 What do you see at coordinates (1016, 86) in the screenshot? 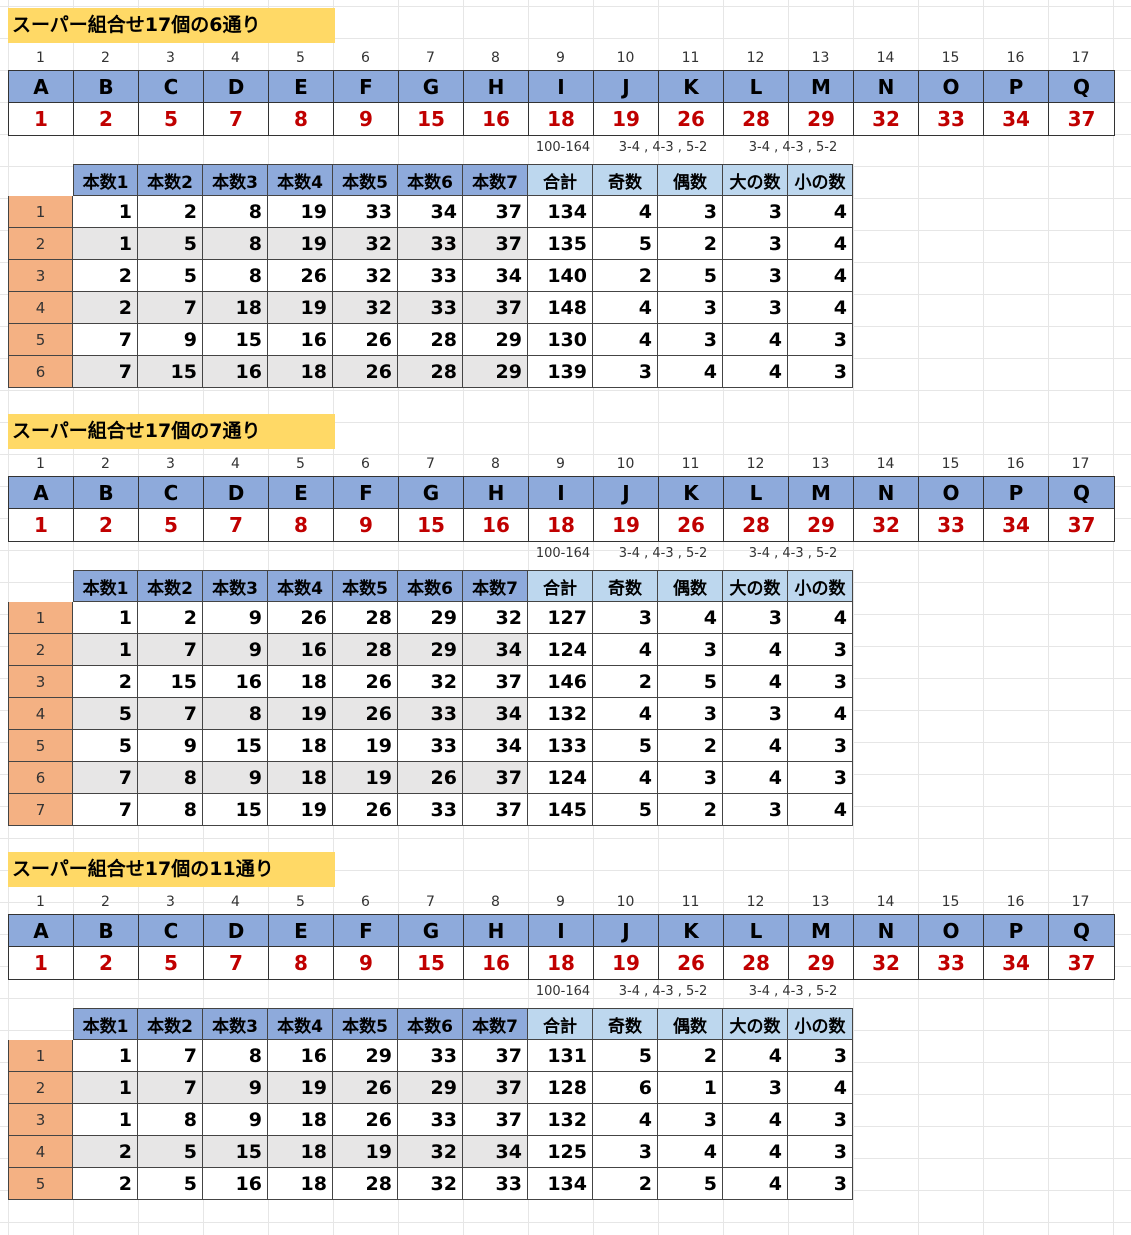
I see `letter-cell: P` at bounding box center [1016, 86].